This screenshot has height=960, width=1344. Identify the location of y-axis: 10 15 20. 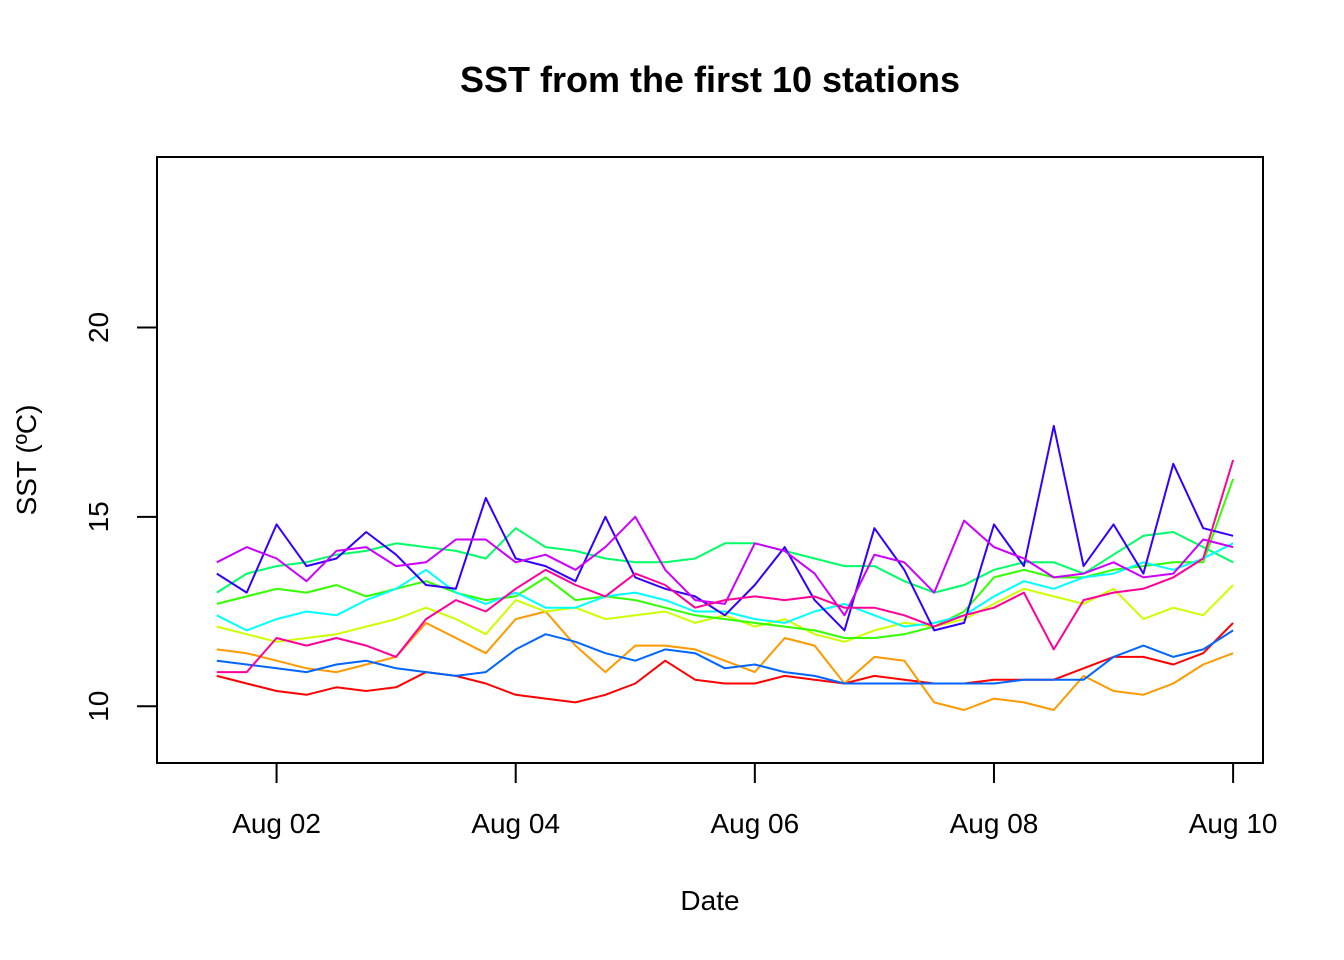
(120, 517).